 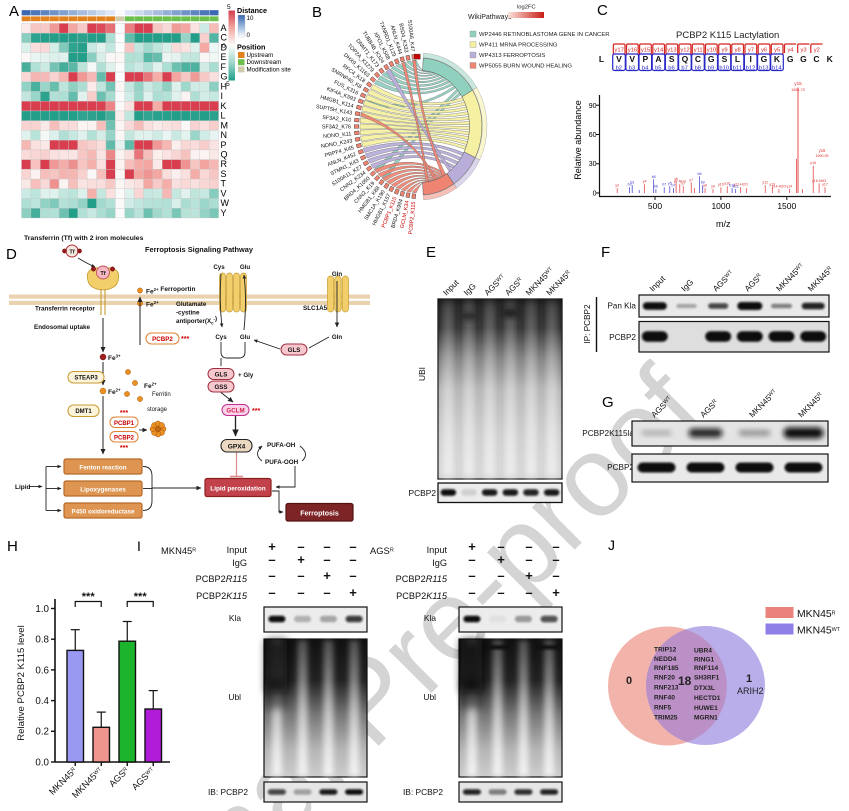 I want to click on svg-text: RNF185, so click(x=666, y=668).